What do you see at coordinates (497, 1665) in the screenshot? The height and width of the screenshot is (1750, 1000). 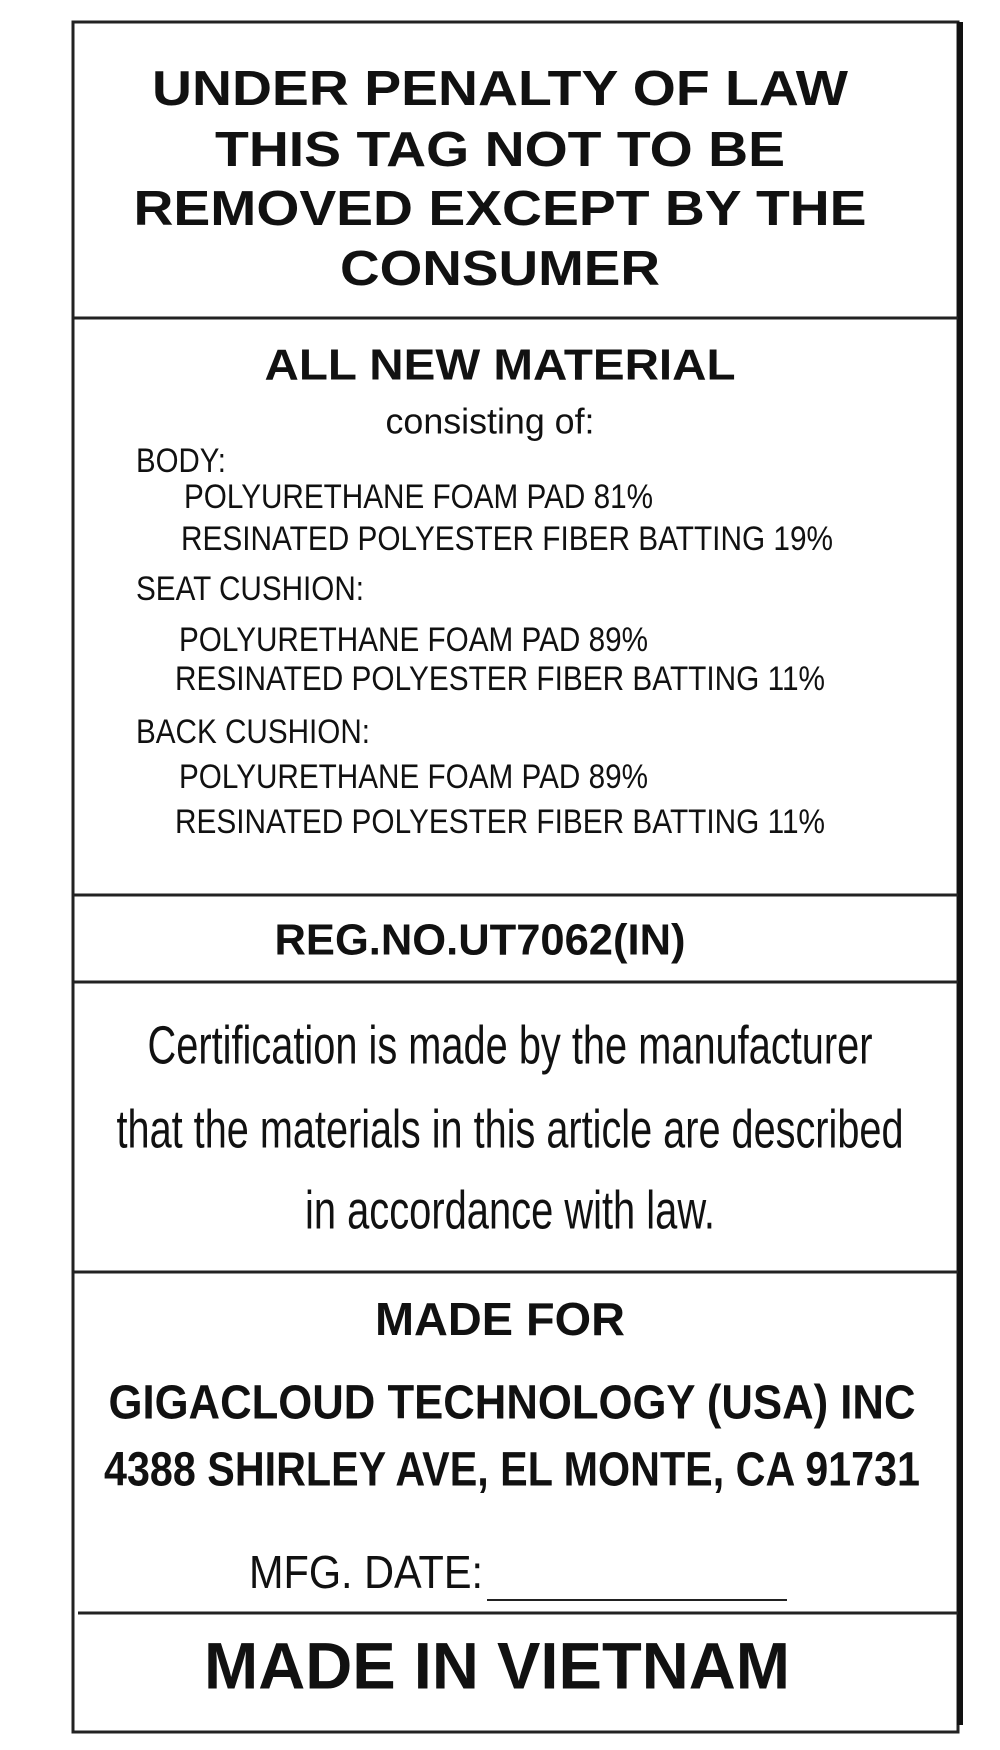 I see `origin: MADE IN VIETNAM` at bounding box center [497, 1665].